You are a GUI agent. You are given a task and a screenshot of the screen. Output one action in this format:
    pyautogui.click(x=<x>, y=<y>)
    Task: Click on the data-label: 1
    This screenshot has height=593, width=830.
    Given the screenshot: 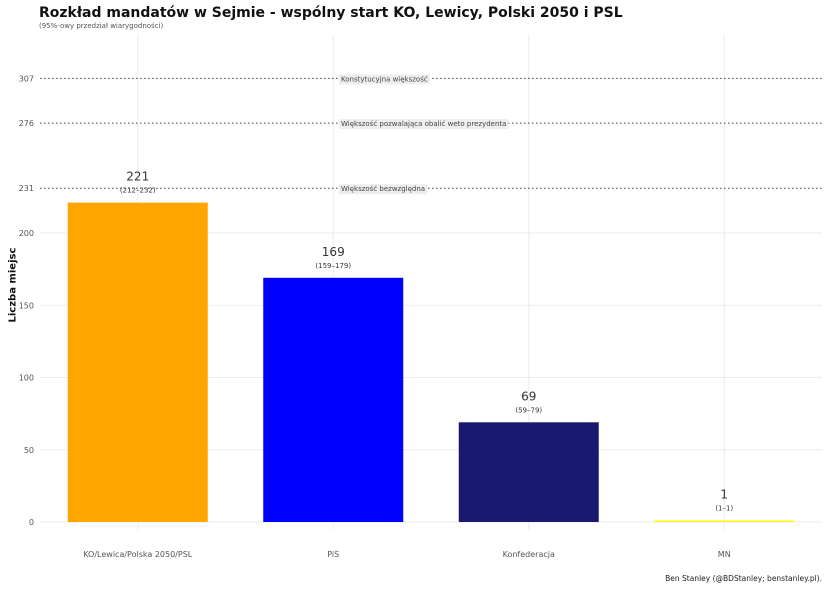 What is the action you would take?
    pyautogui.click(x=724, y=495)
    